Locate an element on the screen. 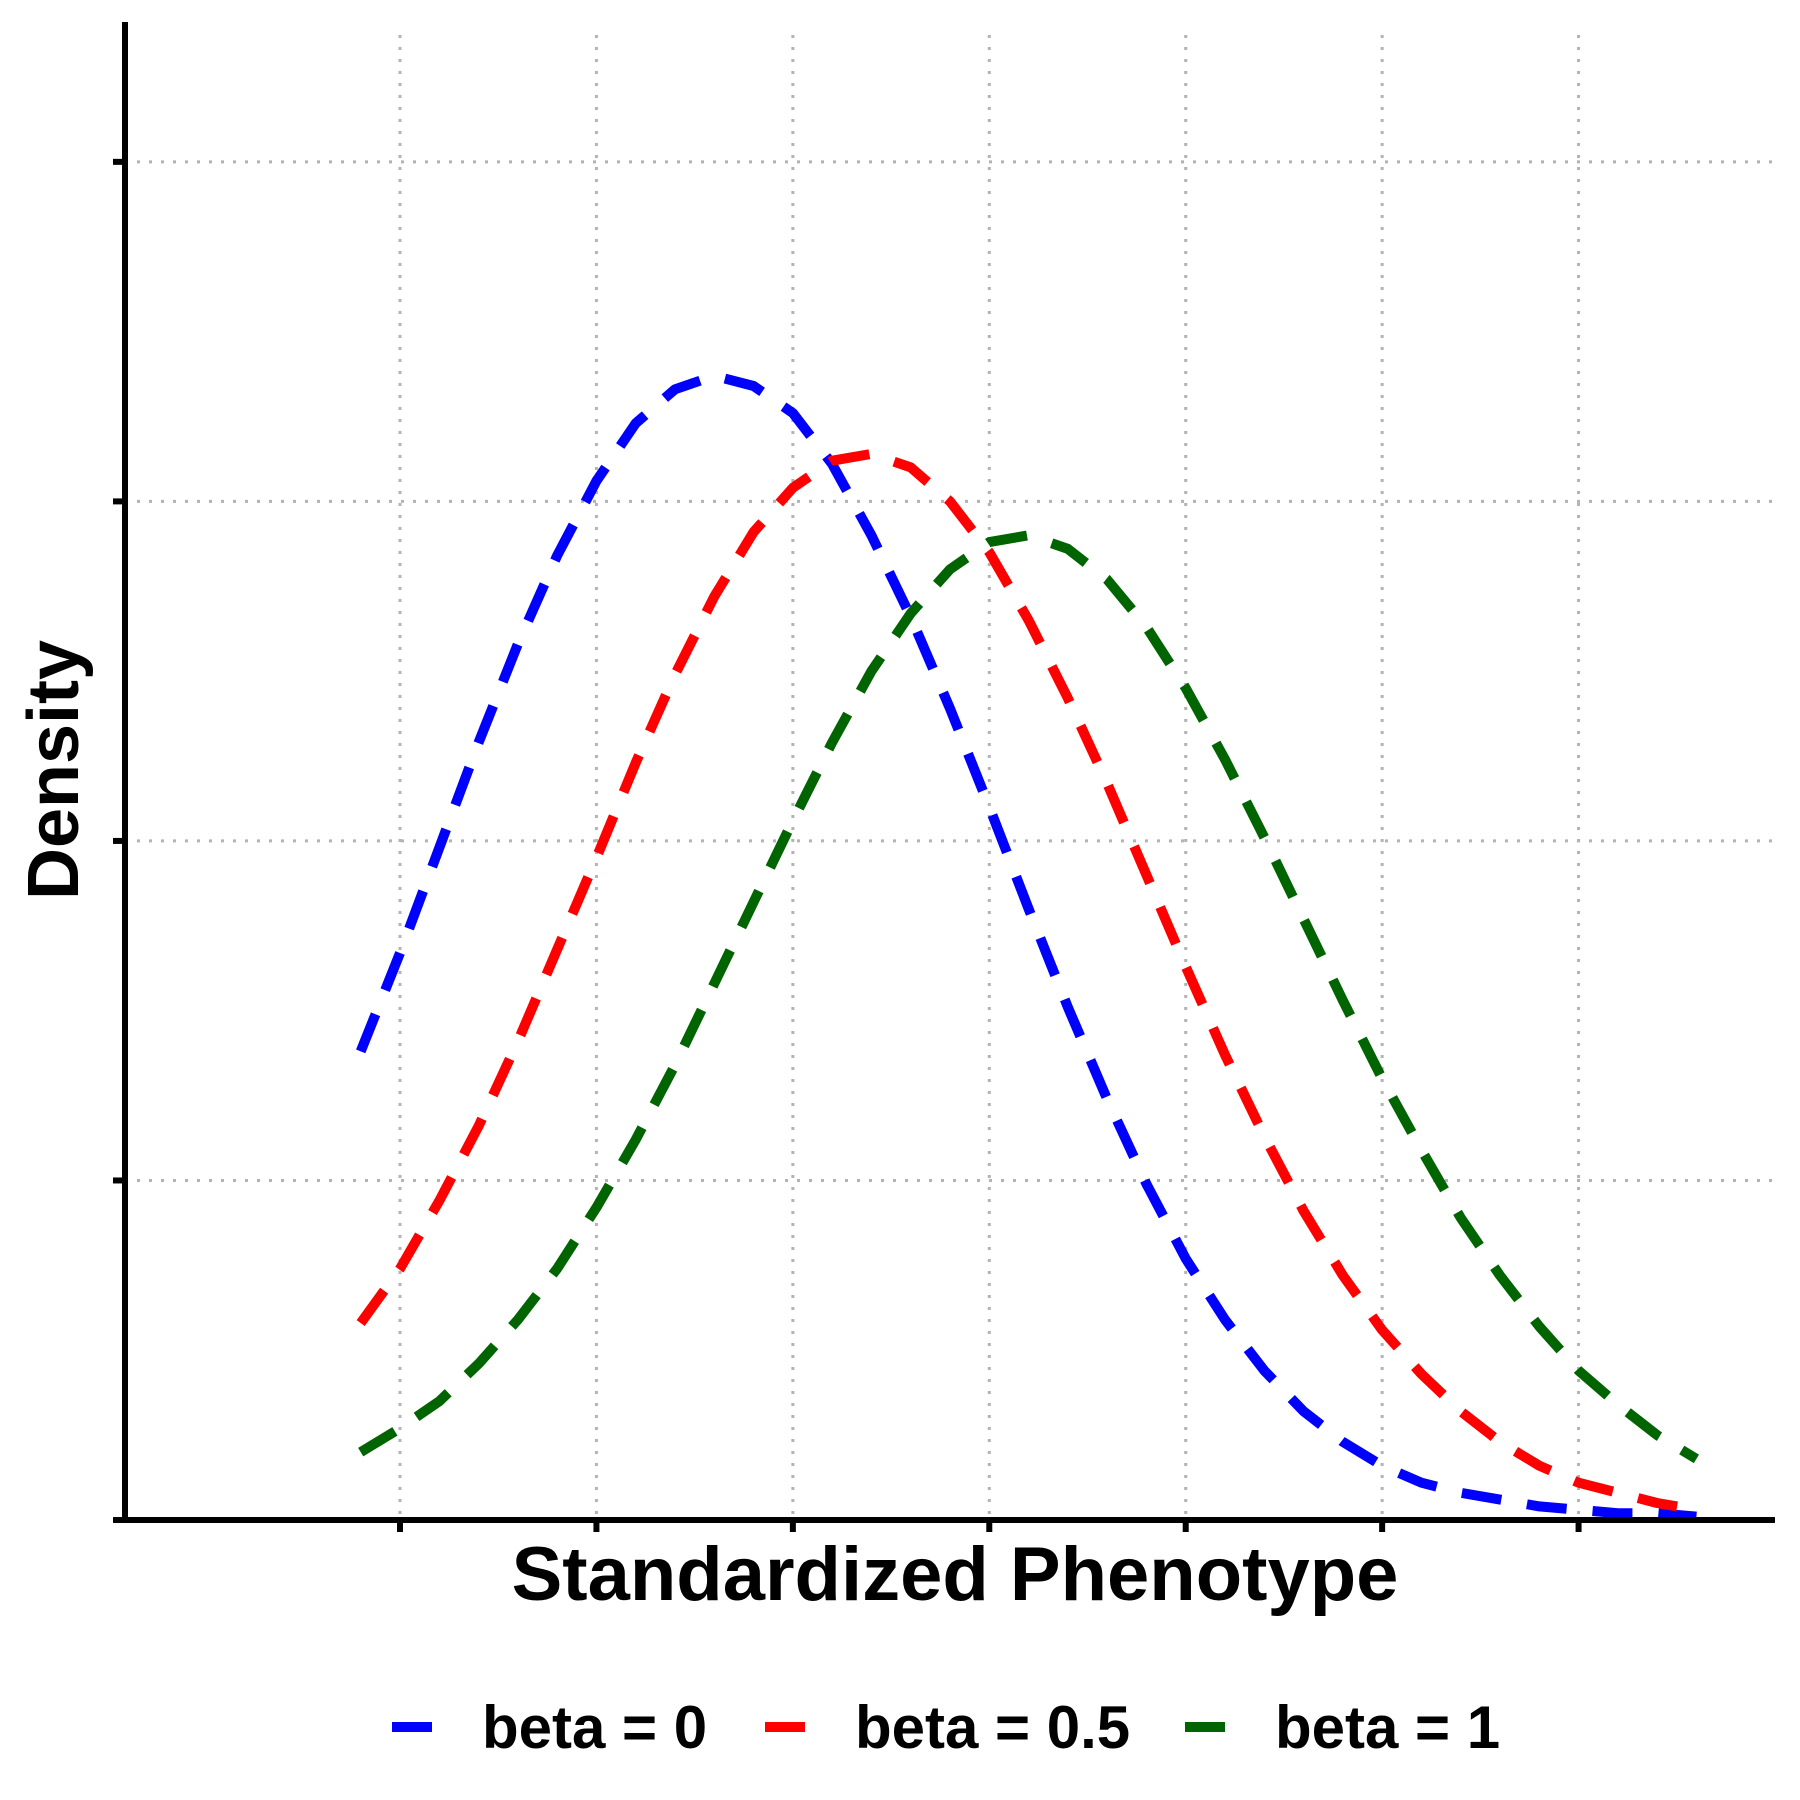  legend-label-3: beta = 1 is located at coordinates (1387, 1727).